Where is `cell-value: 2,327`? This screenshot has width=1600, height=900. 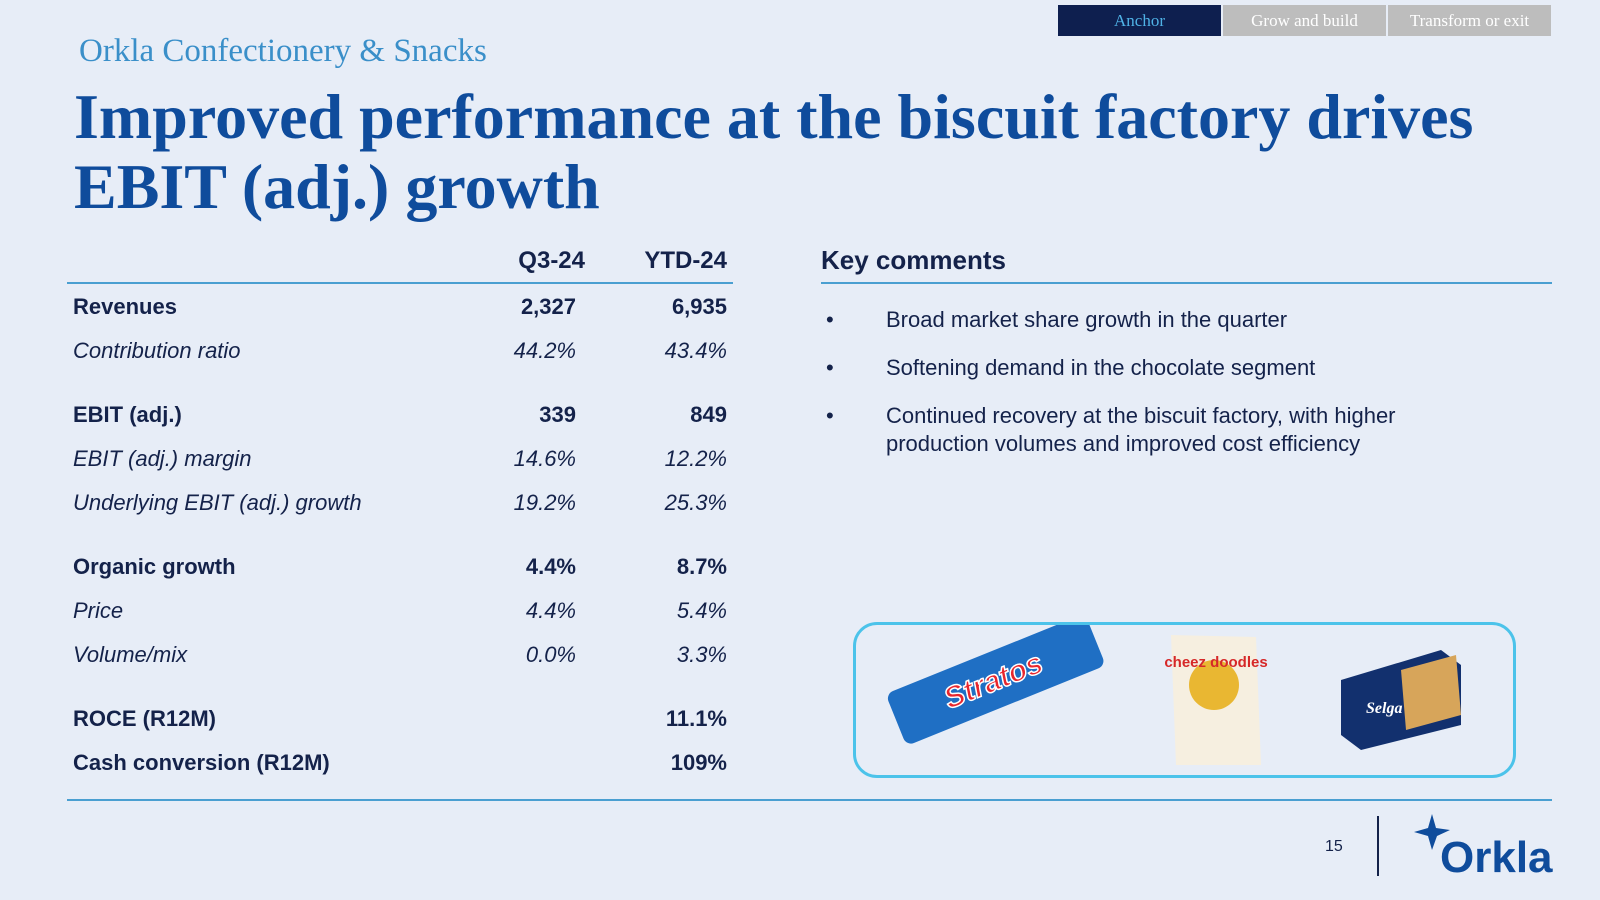
cell-value: 2,327 is located at coordinates (548, 306).